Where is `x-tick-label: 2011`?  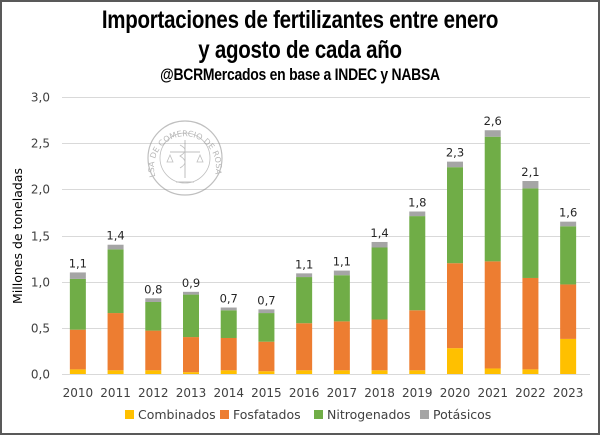
x-tick-label: 2011 is located at coordinates (115, 393).